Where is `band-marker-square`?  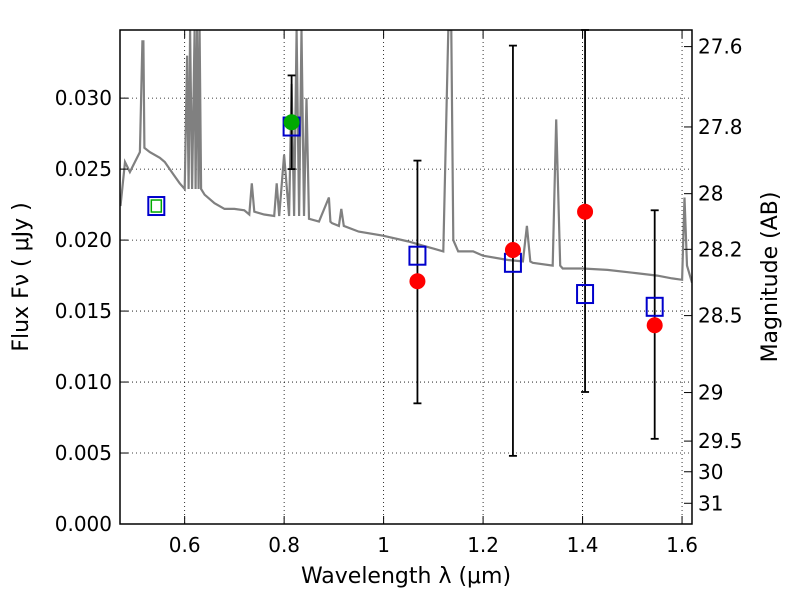
band-marker-square is located at coordinates (156, 206).